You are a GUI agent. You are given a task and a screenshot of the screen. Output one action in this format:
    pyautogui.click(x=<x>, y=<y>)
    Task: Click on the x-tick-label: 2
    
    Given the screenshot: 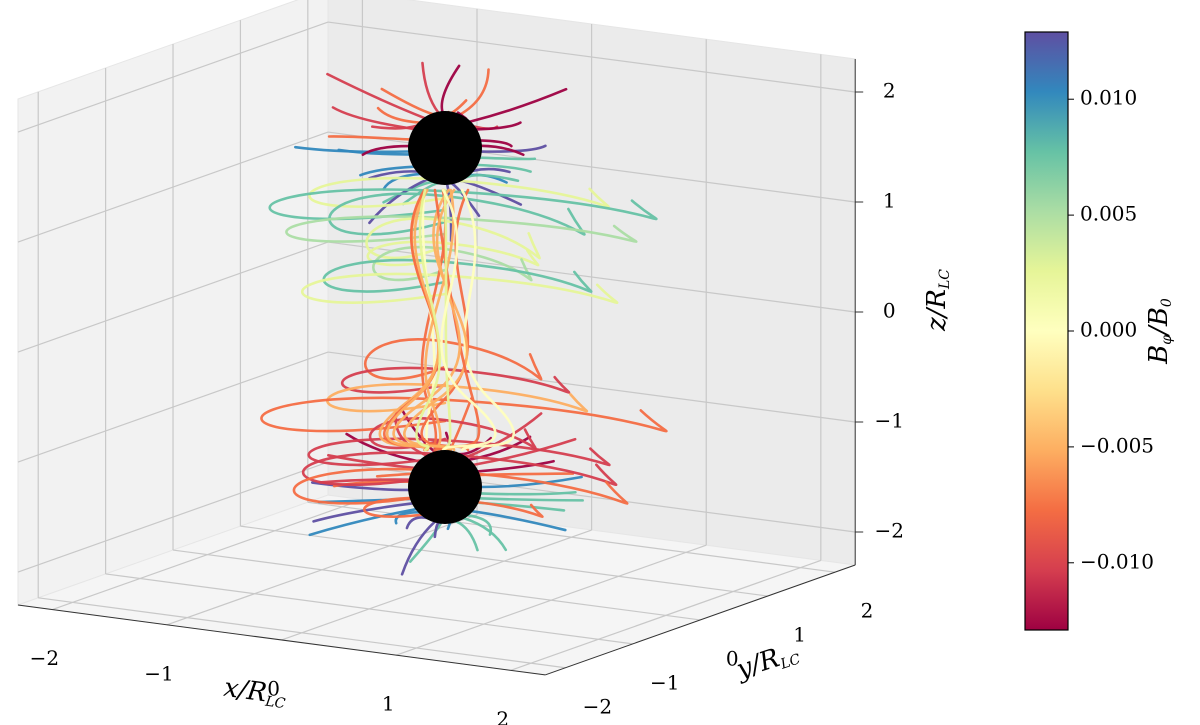 What is the action you would take?
    pyautogui.click(x=502, y=716)
    